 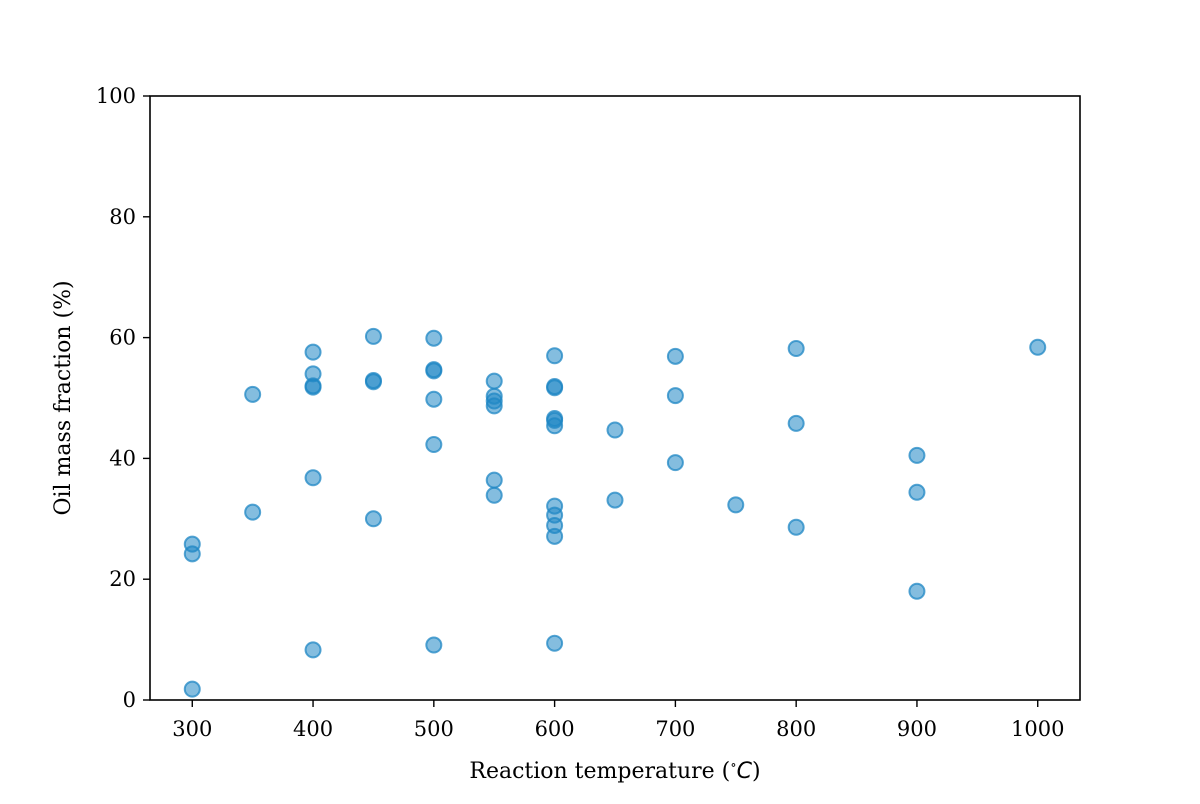 I want to click on degree-symbol: ∘, so click(x=733, y=765).